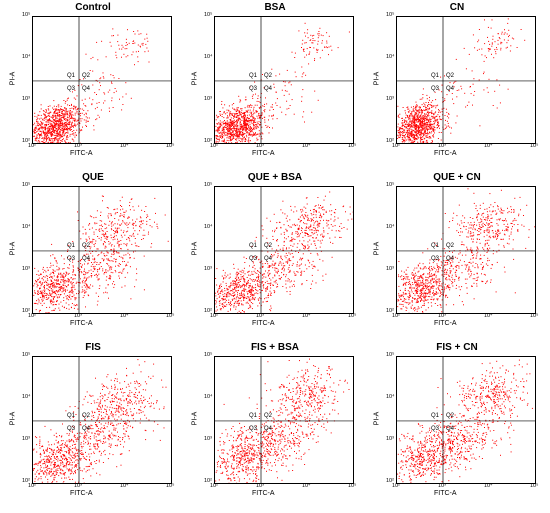 This screenshot has width=550, height=513. I want to click on panel-title: FIS, so click(93, 347).